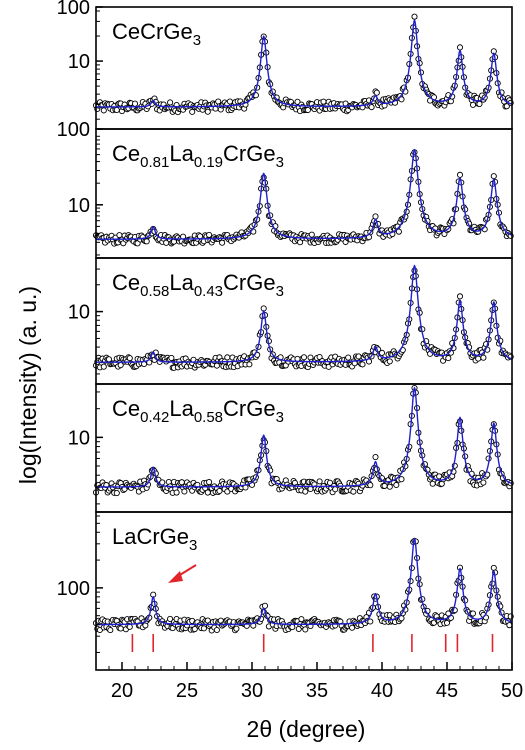 This screenshot has width=525, height=750. Describe the element at coordinates (156, 34) in the screenshot. I see `panel-label: CeCrGe3` at that location.